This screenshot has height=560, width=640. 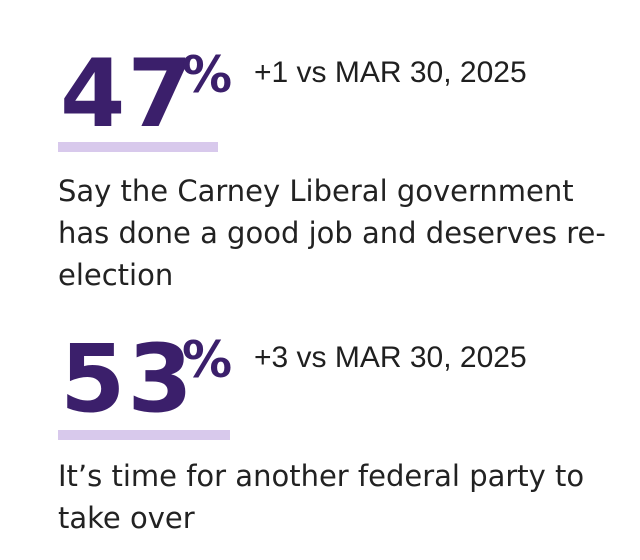 What do you see at coordinates (127, 94) in the screenshot?
I see `stat-percentage-value: 47` at bounding box center [127, 94].